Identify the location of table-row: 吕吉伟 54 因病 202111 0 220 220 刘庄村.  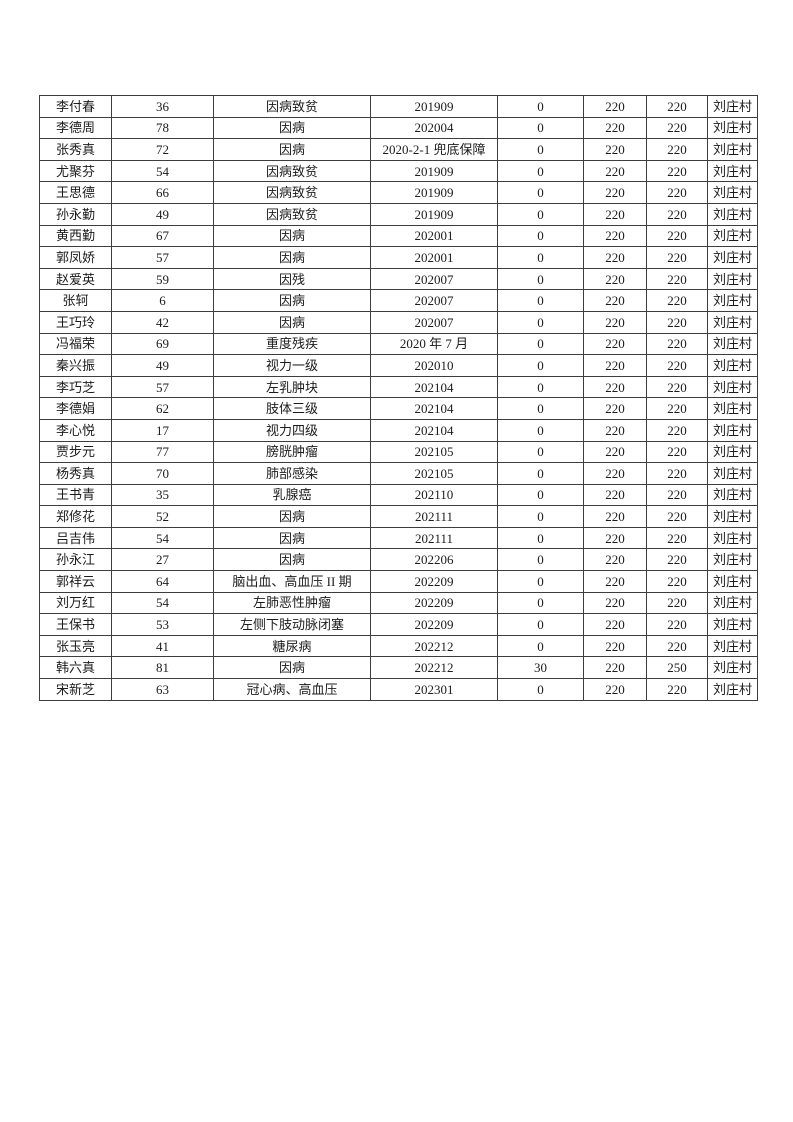
(398, 538).